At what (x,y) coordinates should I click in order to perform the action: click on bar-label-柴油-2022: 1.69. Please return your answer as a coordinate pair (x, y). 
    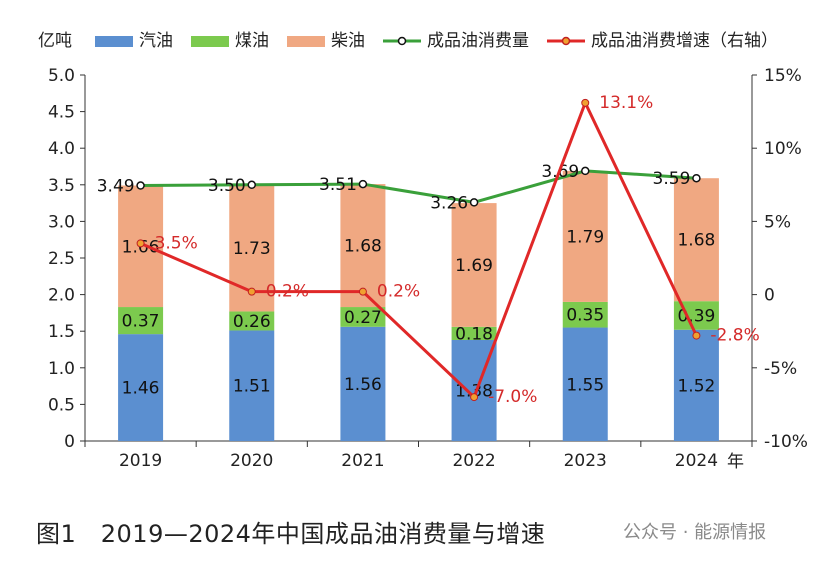
    Looking at the image, I should click on (474, 266).